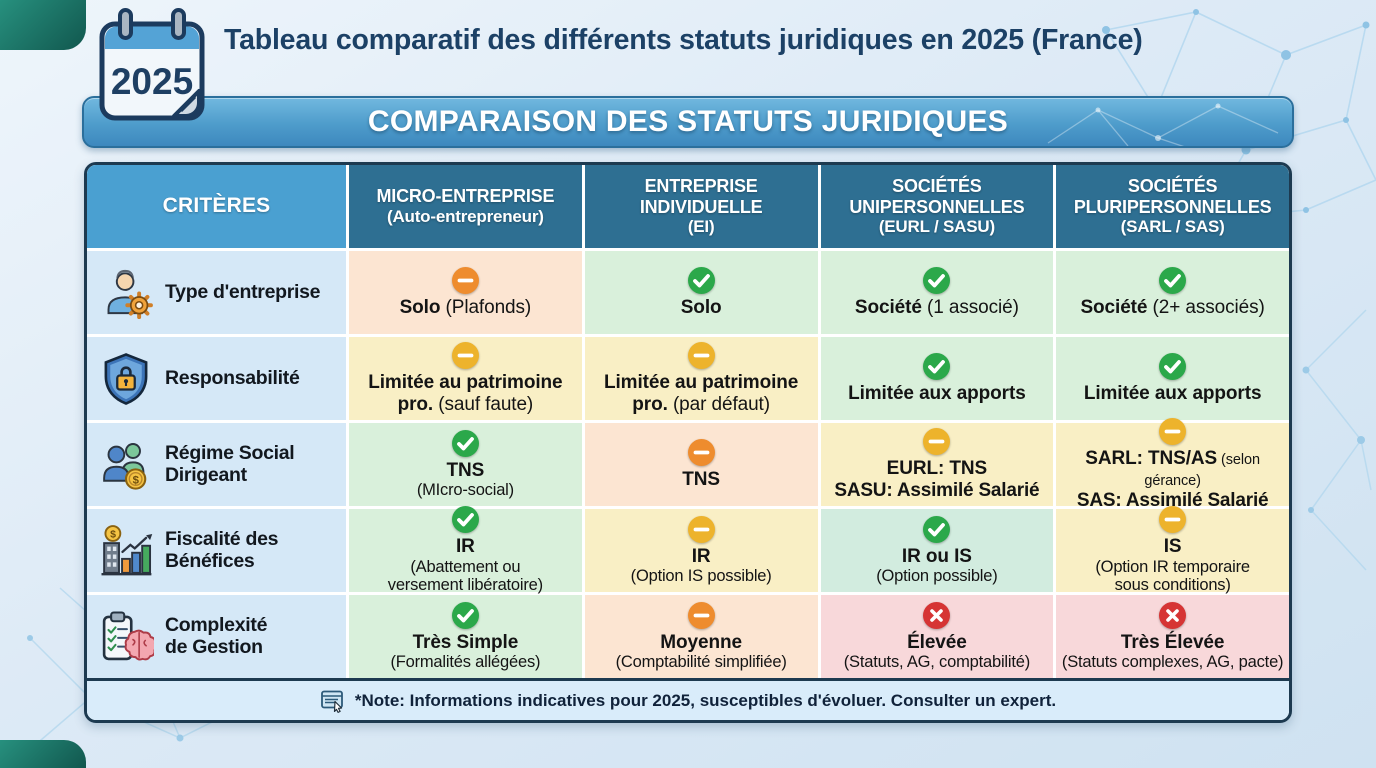  What do you see at coordinates (465, 636) in the screenshot?
I see `cell-complexite-micro: Très Simple (Formalités allégées)` at bounding box center [465, 636].